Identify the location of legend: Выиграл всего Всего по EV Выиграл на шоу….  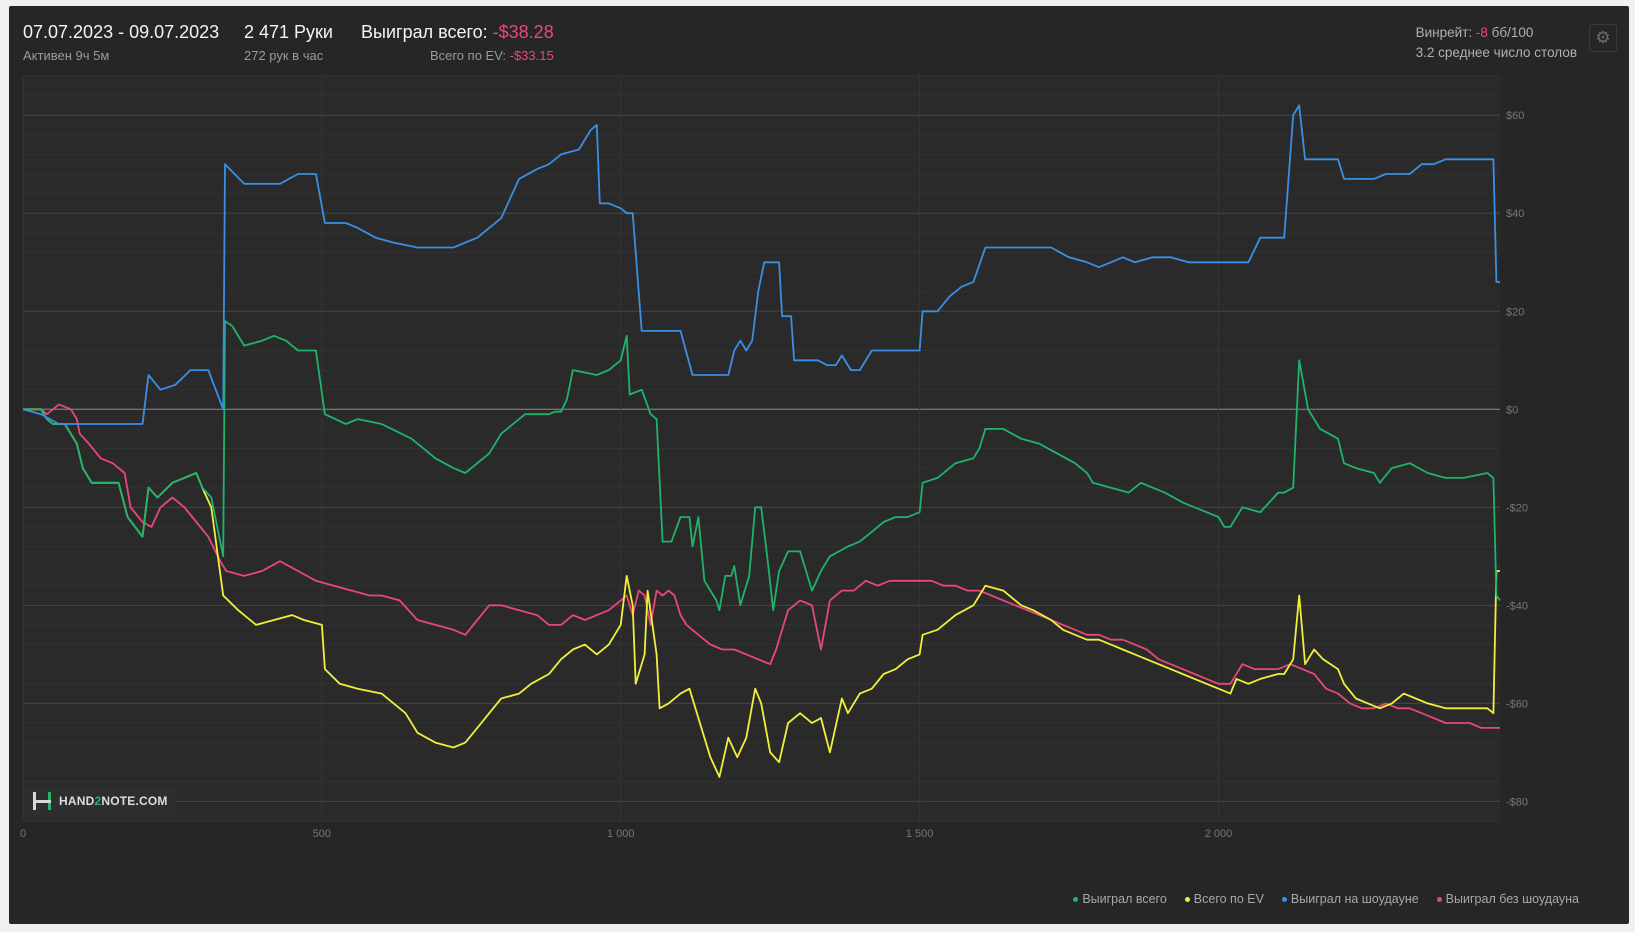
(1326, 899).